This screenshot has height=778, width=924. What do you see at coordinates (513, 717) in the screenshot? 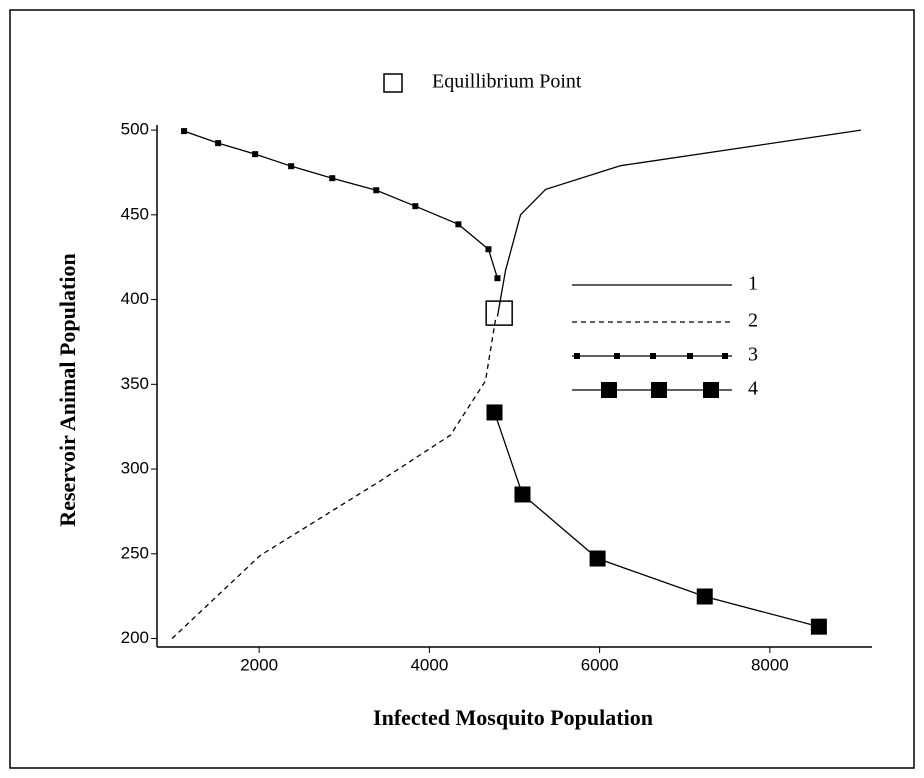
I see `x-axis-title: Infected Mosquito Population` at bounding box center [513, 717].